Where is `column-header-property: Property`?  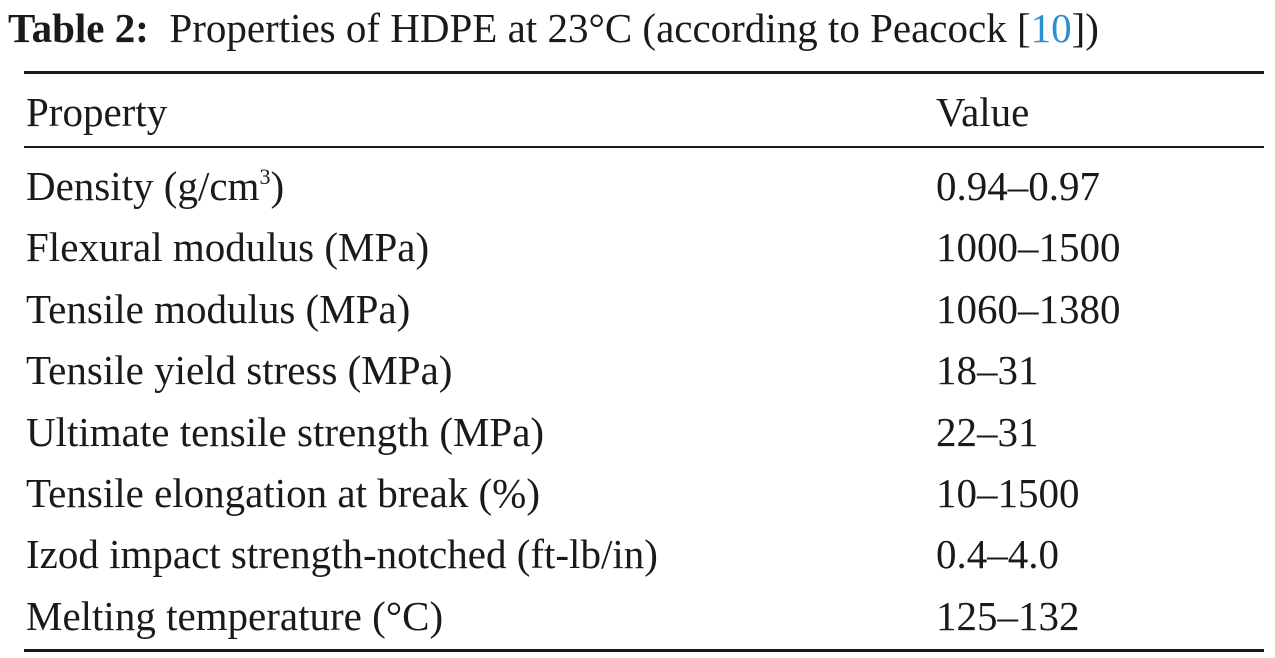 column-header-property: Property is located at coordinates (97, 112).